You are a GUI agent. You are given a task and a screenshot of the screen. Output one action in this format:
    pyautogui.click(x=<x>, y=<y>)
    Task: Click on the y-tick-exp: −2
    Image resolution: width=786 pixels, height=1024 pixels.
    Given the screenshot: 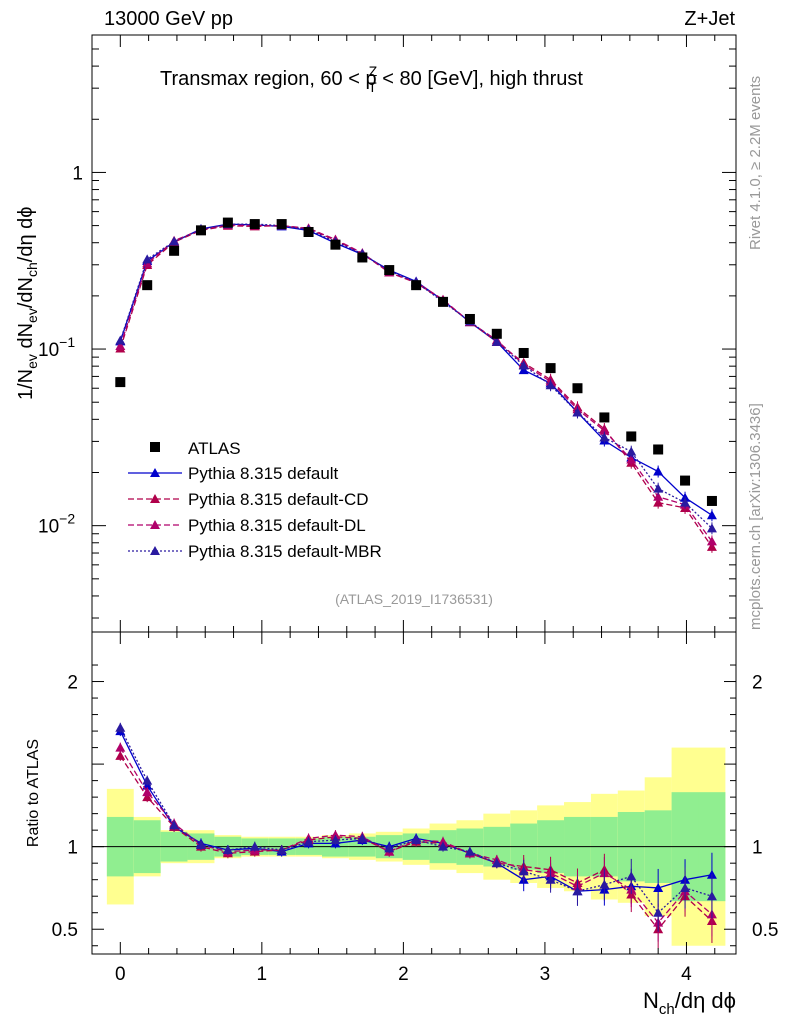 What is the action you would take?
    pyautogui.click(x=67, y=519)
    